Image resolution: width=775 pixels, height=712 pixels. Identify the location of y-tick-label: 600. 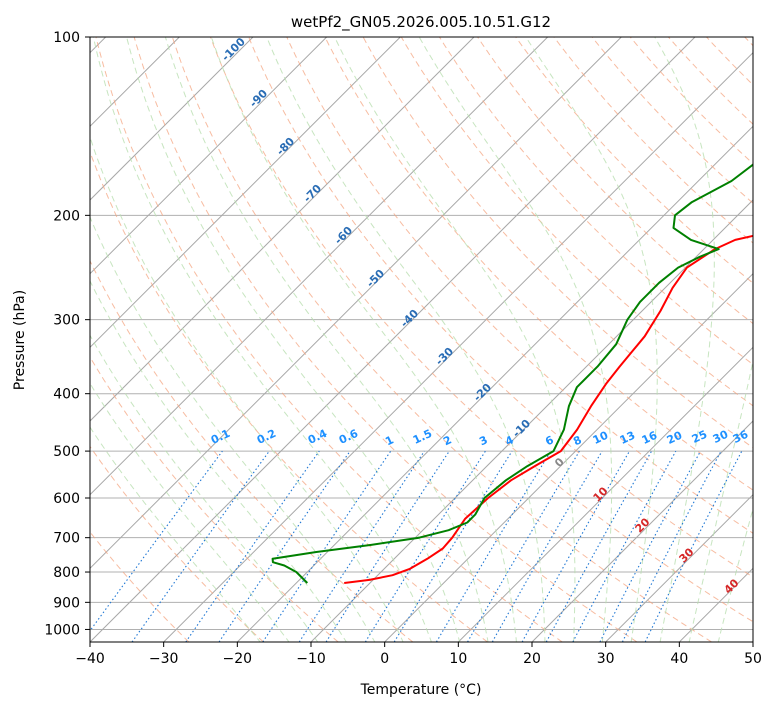
(66, 499).